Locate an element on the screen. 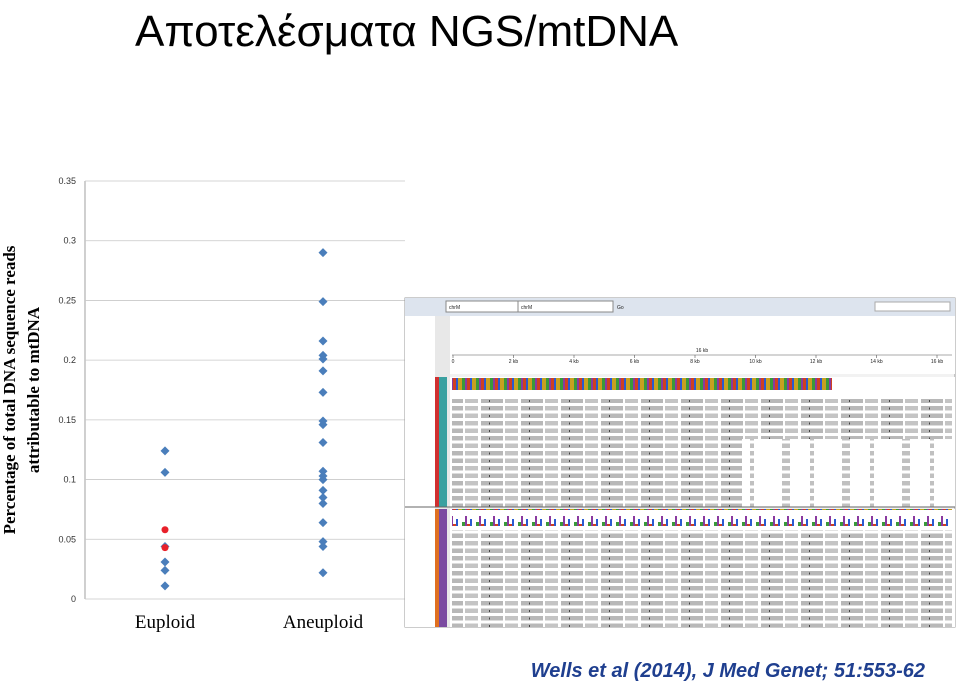 The image size is (960, 684). y-tick-label: 0 is located at coordinates (73, 599).